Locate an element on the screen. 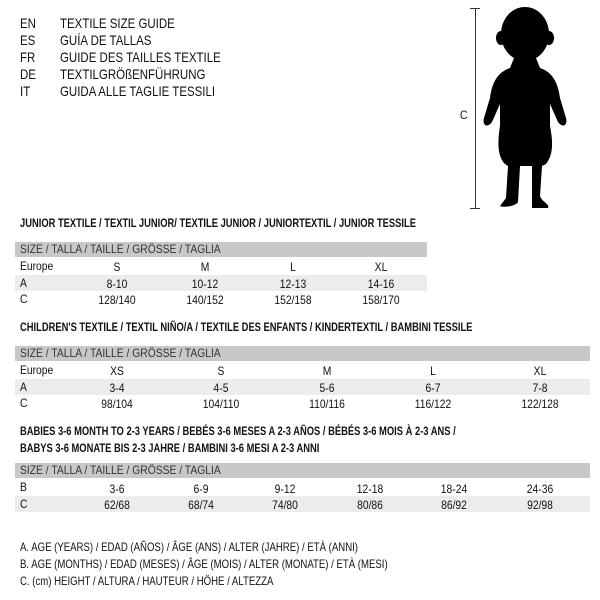 The height and width of the screenshot is (600, 600). cell: 10-12 is located at coordinates (205, 284).